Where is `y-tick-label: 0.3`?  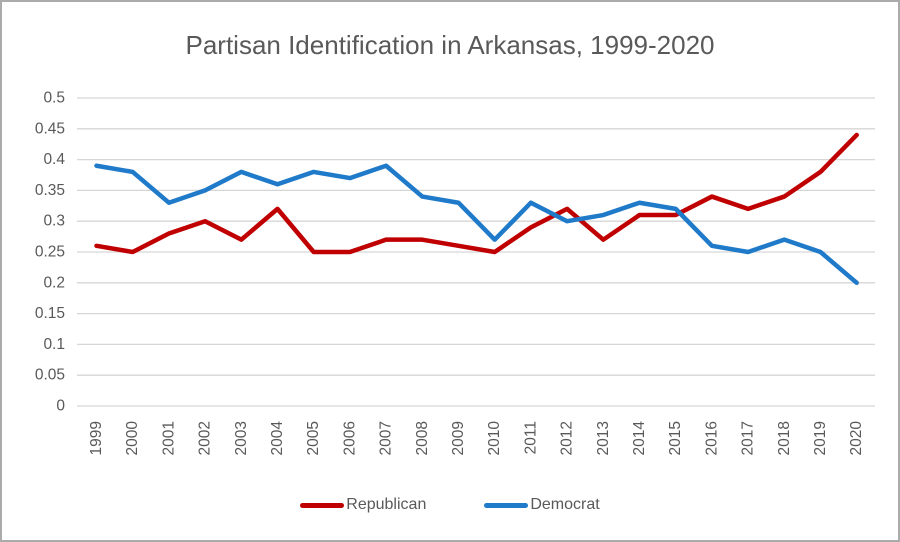 y-tick-label: 0.3 is located at coordinates (54, 221).